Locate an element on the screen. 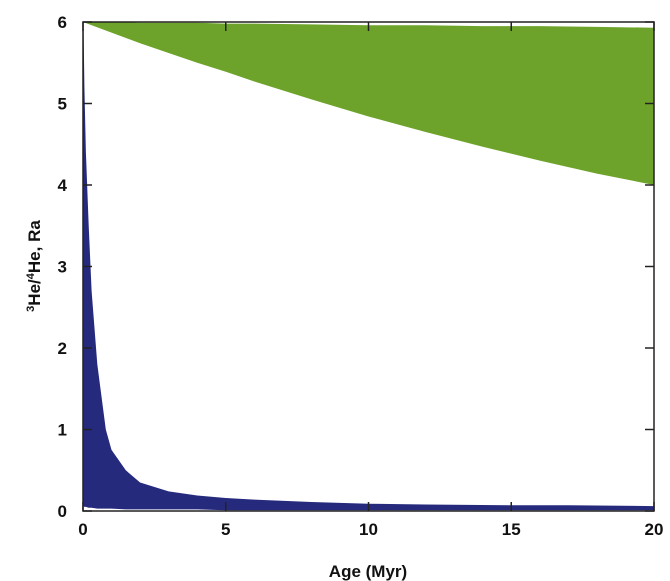 The image size is (670, 581). y-tick-label-6: 6 is located at coordinates (62, 22).